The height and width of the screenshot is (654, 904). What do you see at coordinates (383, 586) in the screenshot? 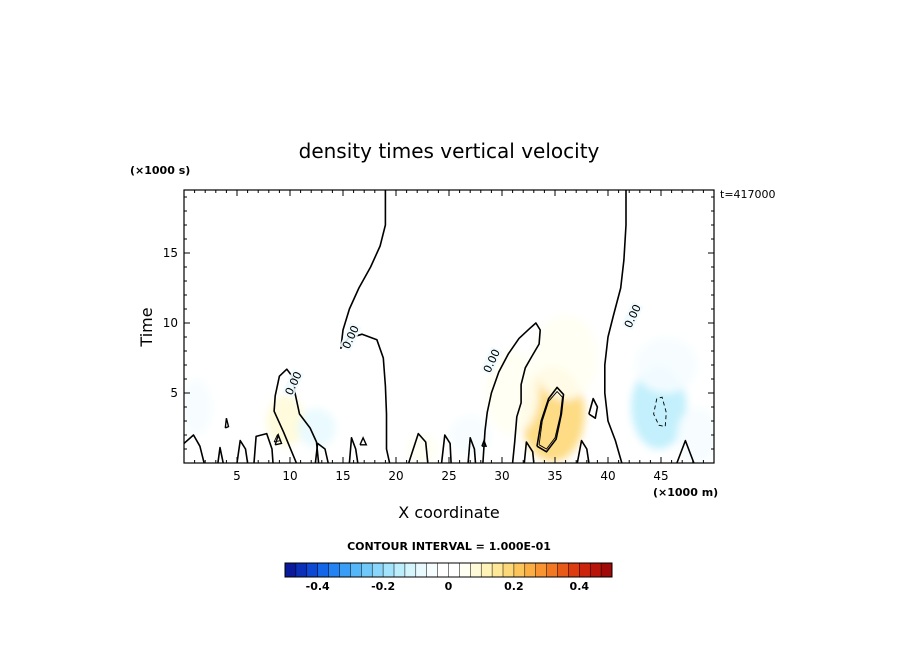
I see `colorbar-tick-label: -0.2` at bounding box center [383, 586].